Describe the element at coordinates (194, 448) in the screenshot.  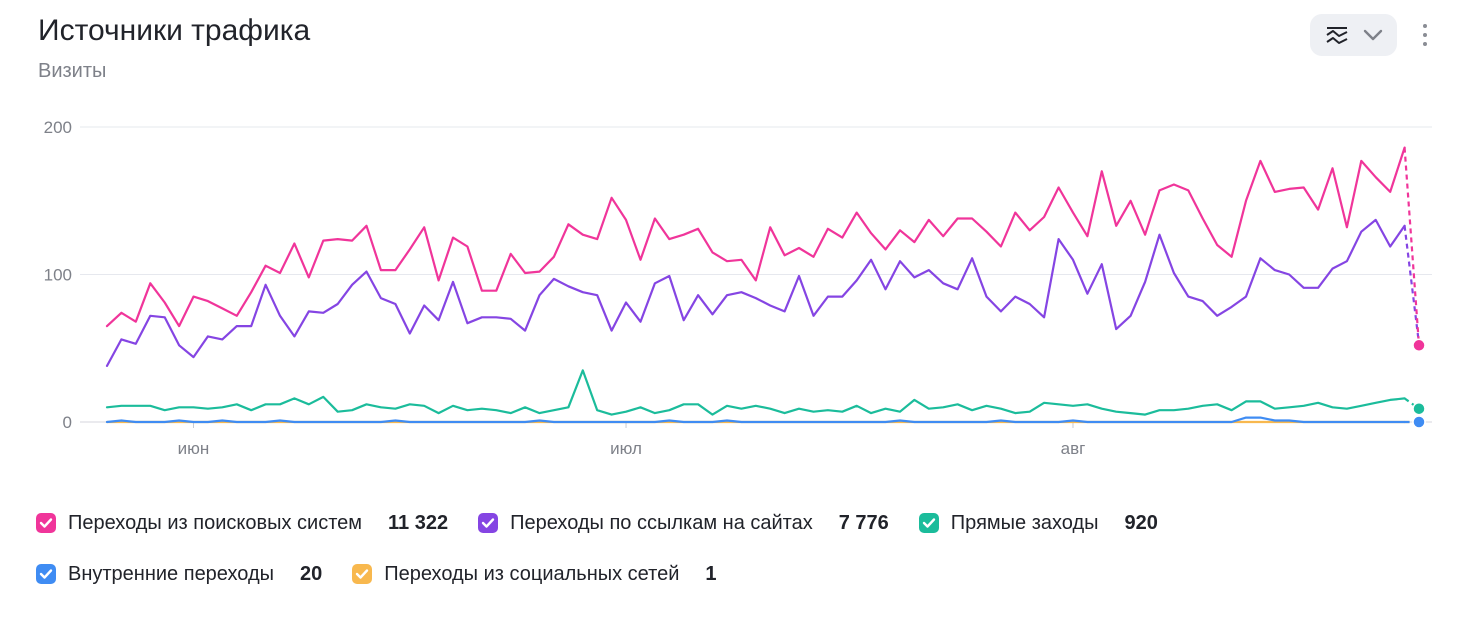
I see `x-tick-label: июн` at that location.